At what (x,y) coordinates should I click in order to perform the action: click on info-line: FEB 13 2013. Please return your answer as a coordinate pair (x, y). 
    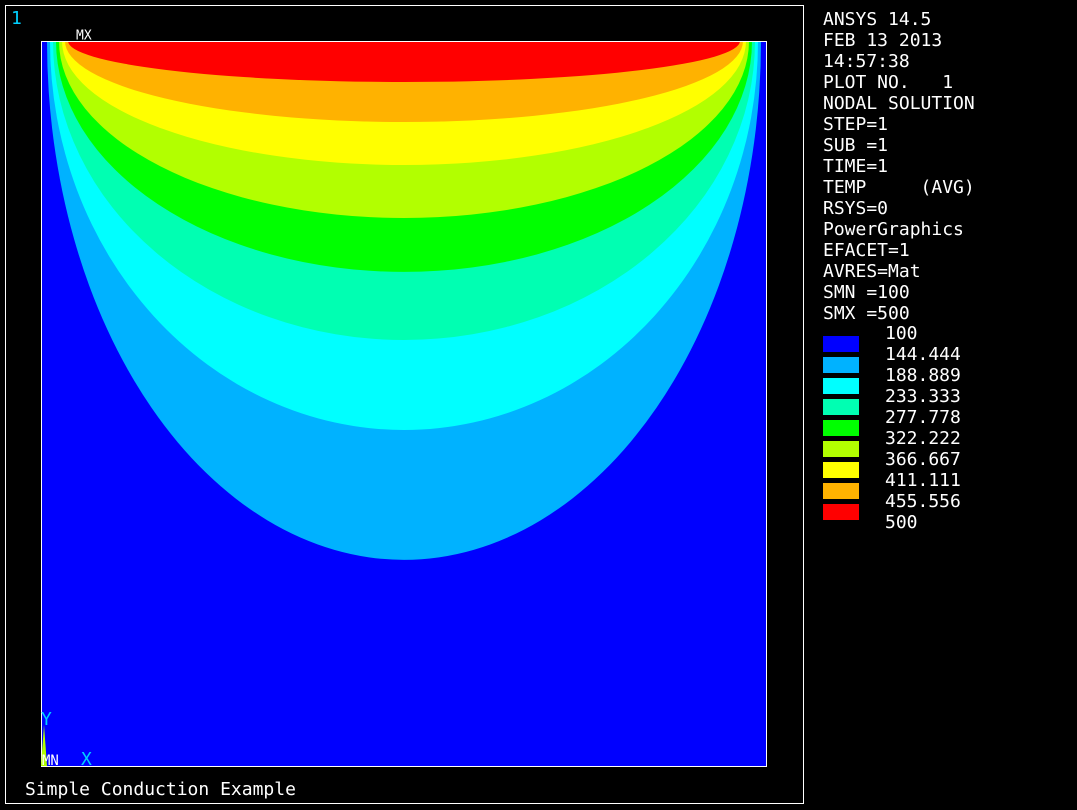
    Looking at the image, I should click on (882, 40).